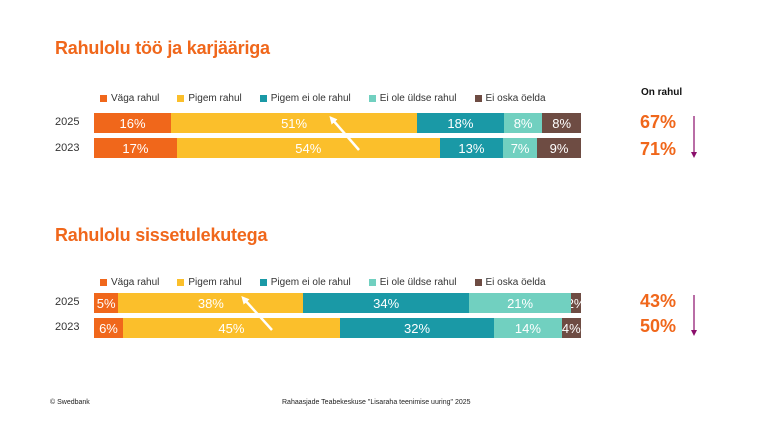 This screenshot has height=432, width=768. I want to click on seg-pigem-rahul: 38%, so click(211, 303).